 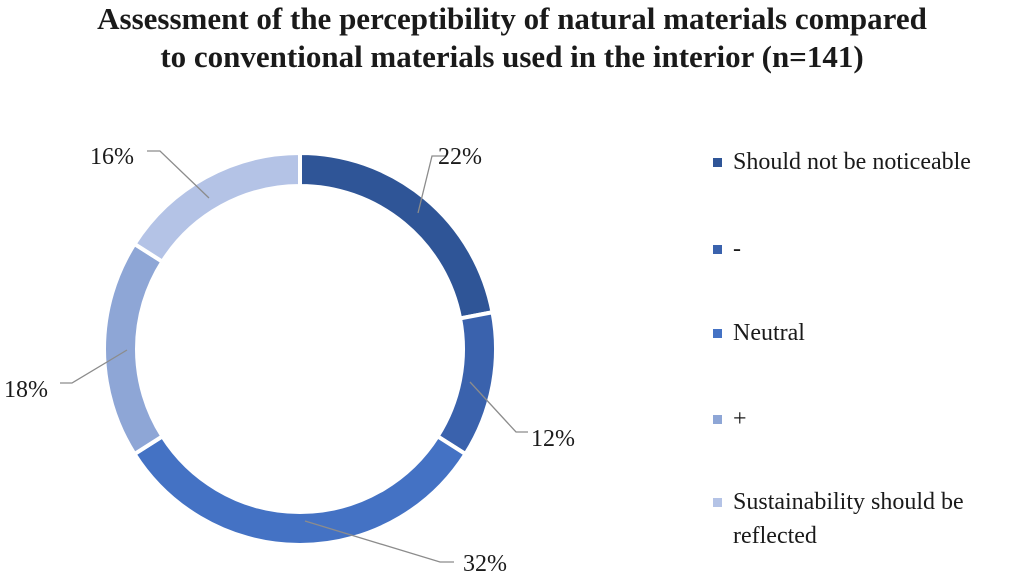 I want to click on legend-label: Sustainability should be reflected, so click(x=848, y=519).